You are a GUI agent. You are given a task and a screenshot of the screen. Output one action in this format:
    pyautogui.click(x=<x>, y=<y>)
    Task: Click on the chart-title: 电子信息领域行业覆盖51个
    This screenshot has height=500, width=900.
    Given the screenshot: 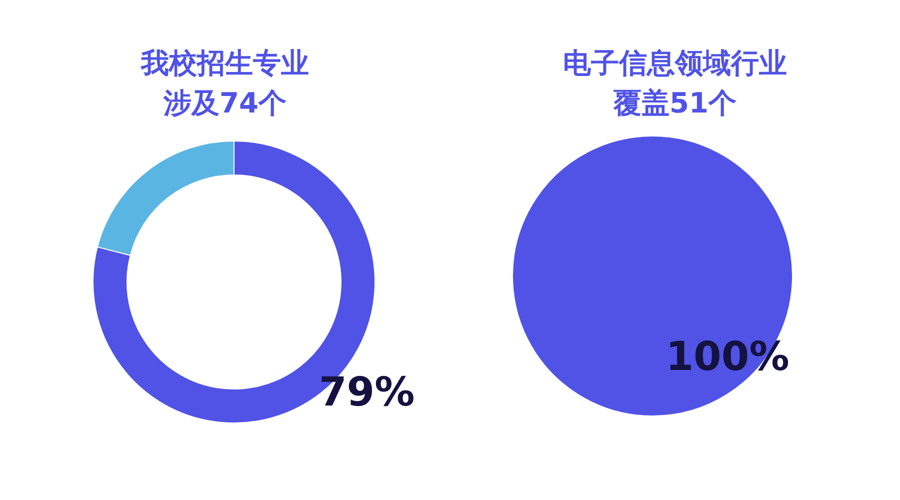 What is the action you would take?
    pyautogui.click(x=675, y=83)
    